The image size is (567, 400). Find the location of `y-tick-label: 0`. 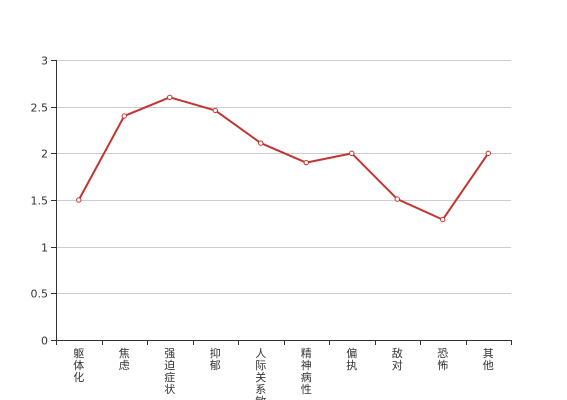

y-tick-label: 0 is located at coordinates (44, 341).